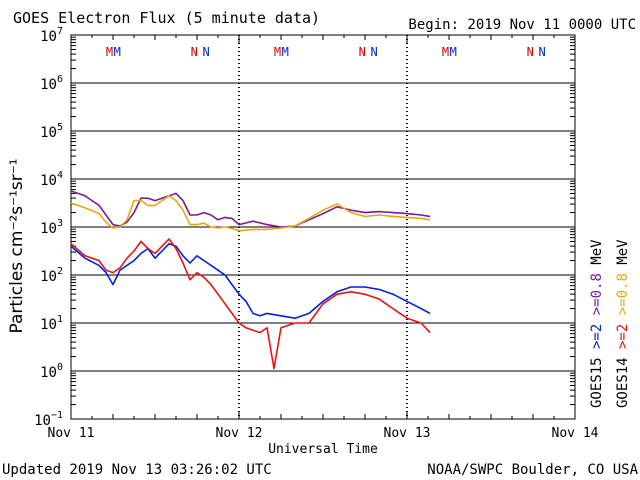  I want to click on y-tick-labels: 10⁷ 10⁶ 10⁵ 10⁴ 10³ 10² 10¹ 10⁰ 10⁻¹, so click(48, 227).